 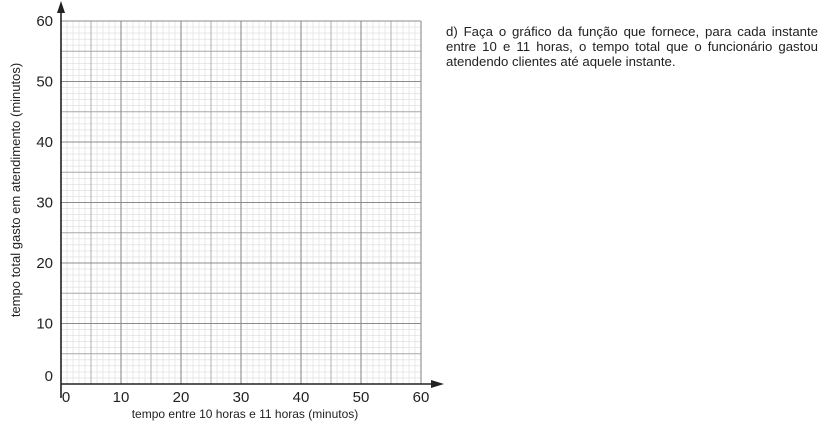 What do you see at coordinates (49, 376) in the screenshot?
I see `y-tick-label: 0` at bounding box center [49, 376].